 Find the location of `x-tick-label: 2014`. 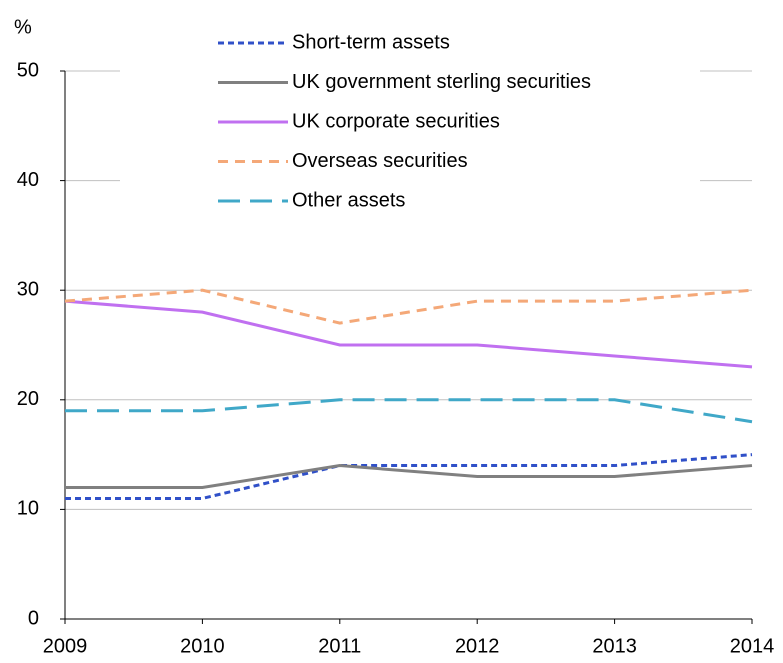

x-tick-label: 2014 is located at coordinates (752, 646).